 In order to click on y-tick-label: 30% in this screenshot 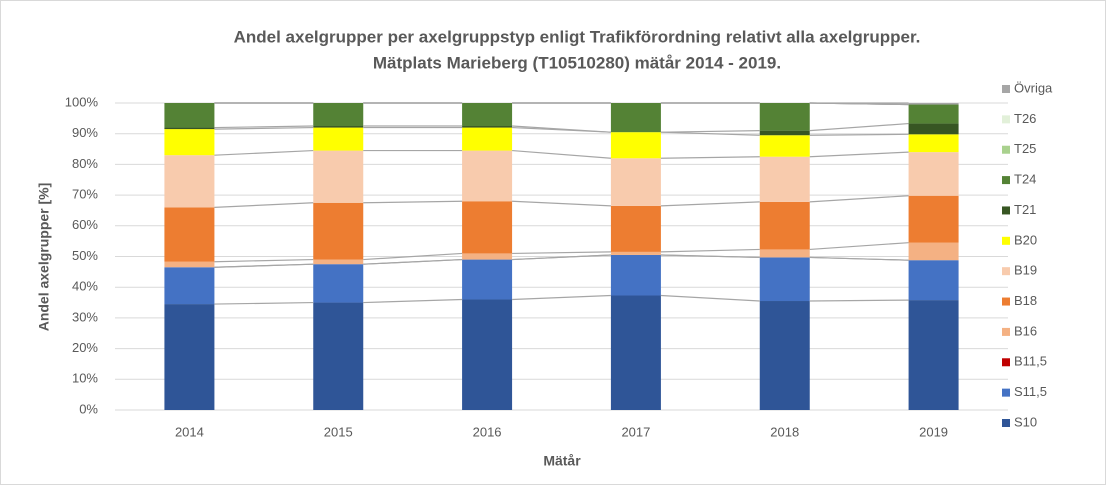, I will do `click(85, 316)`.